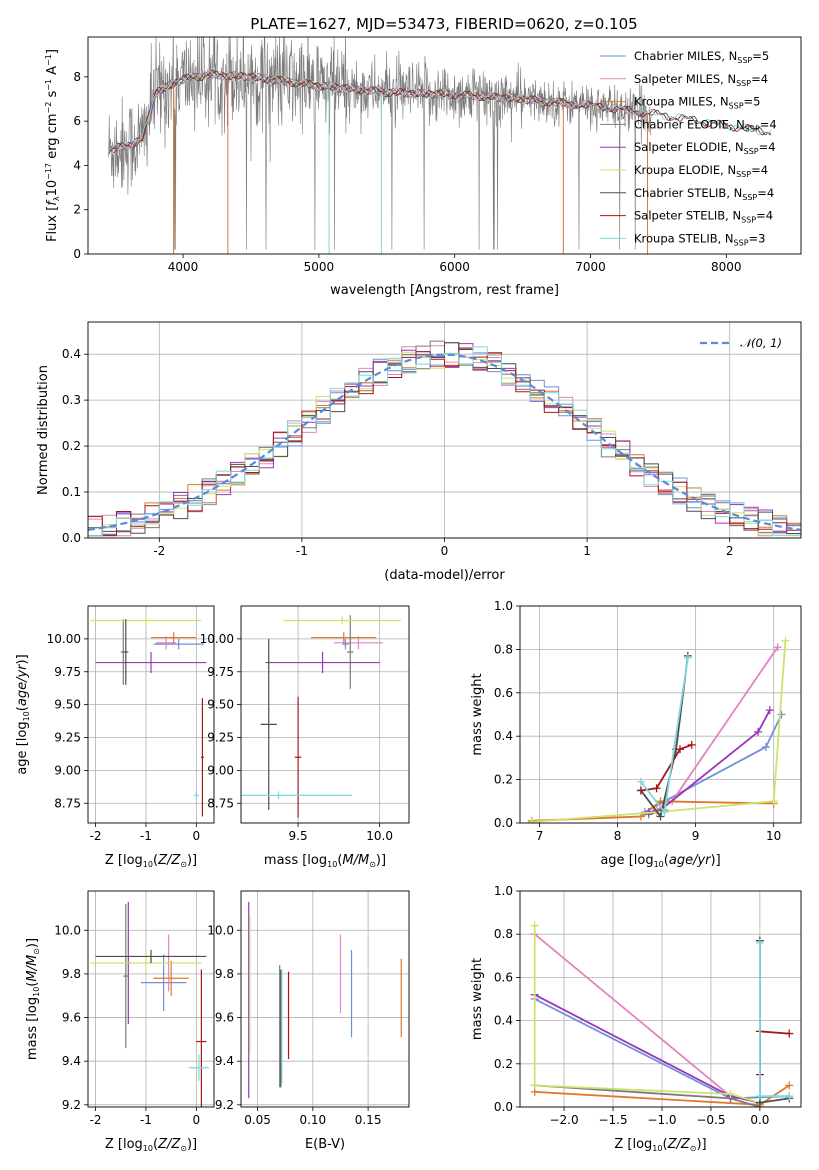  What do you see at coordinates (540, 836) in the screenshot?
I see `x-tick-label: 7` at bounding box center [540, 836].